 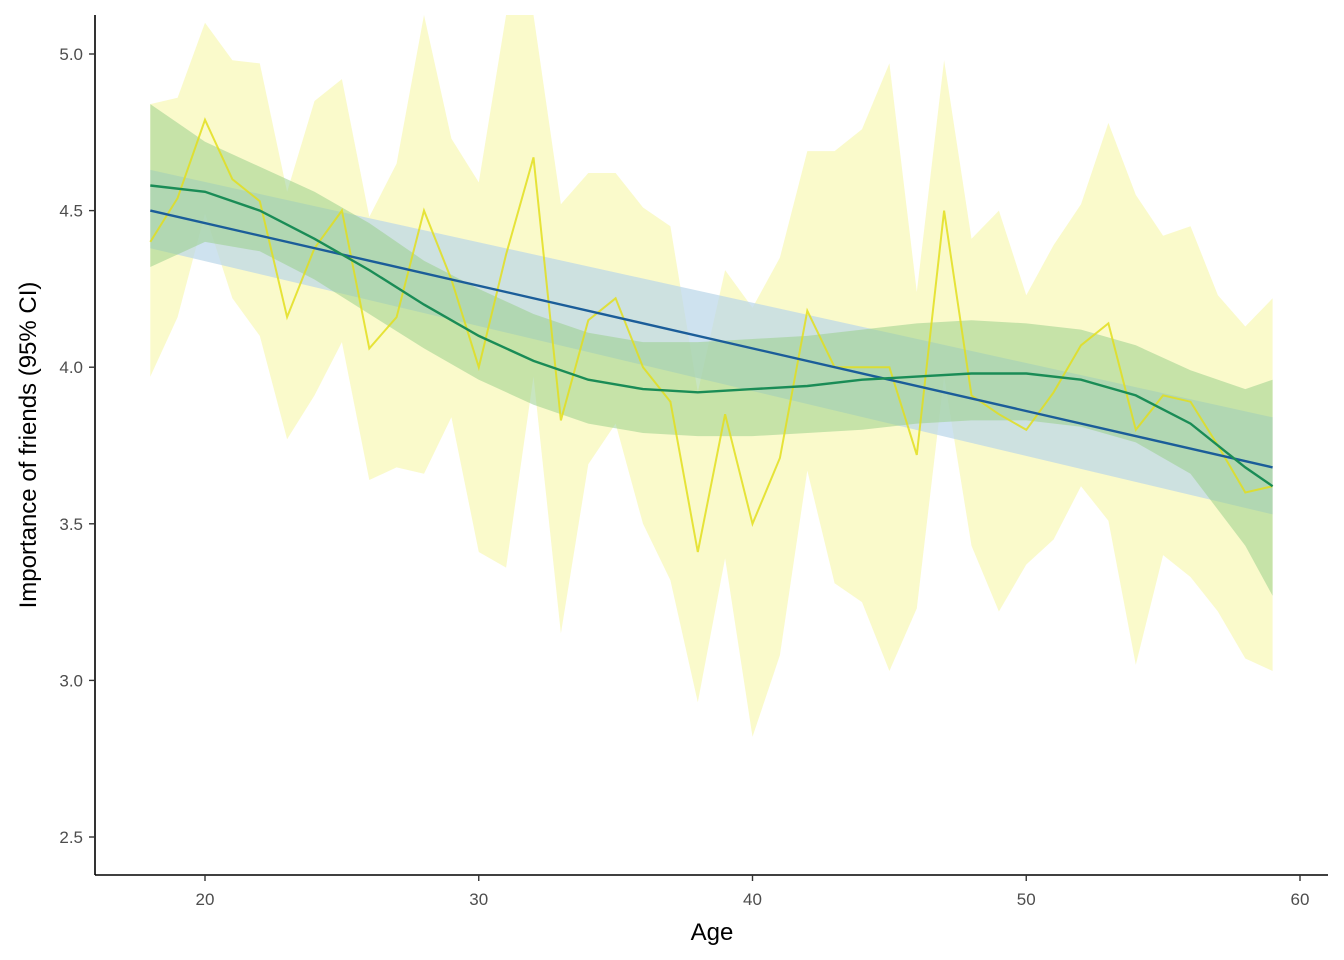 I want to click on x-tick-label: 60, so click(x=1300, y=899).